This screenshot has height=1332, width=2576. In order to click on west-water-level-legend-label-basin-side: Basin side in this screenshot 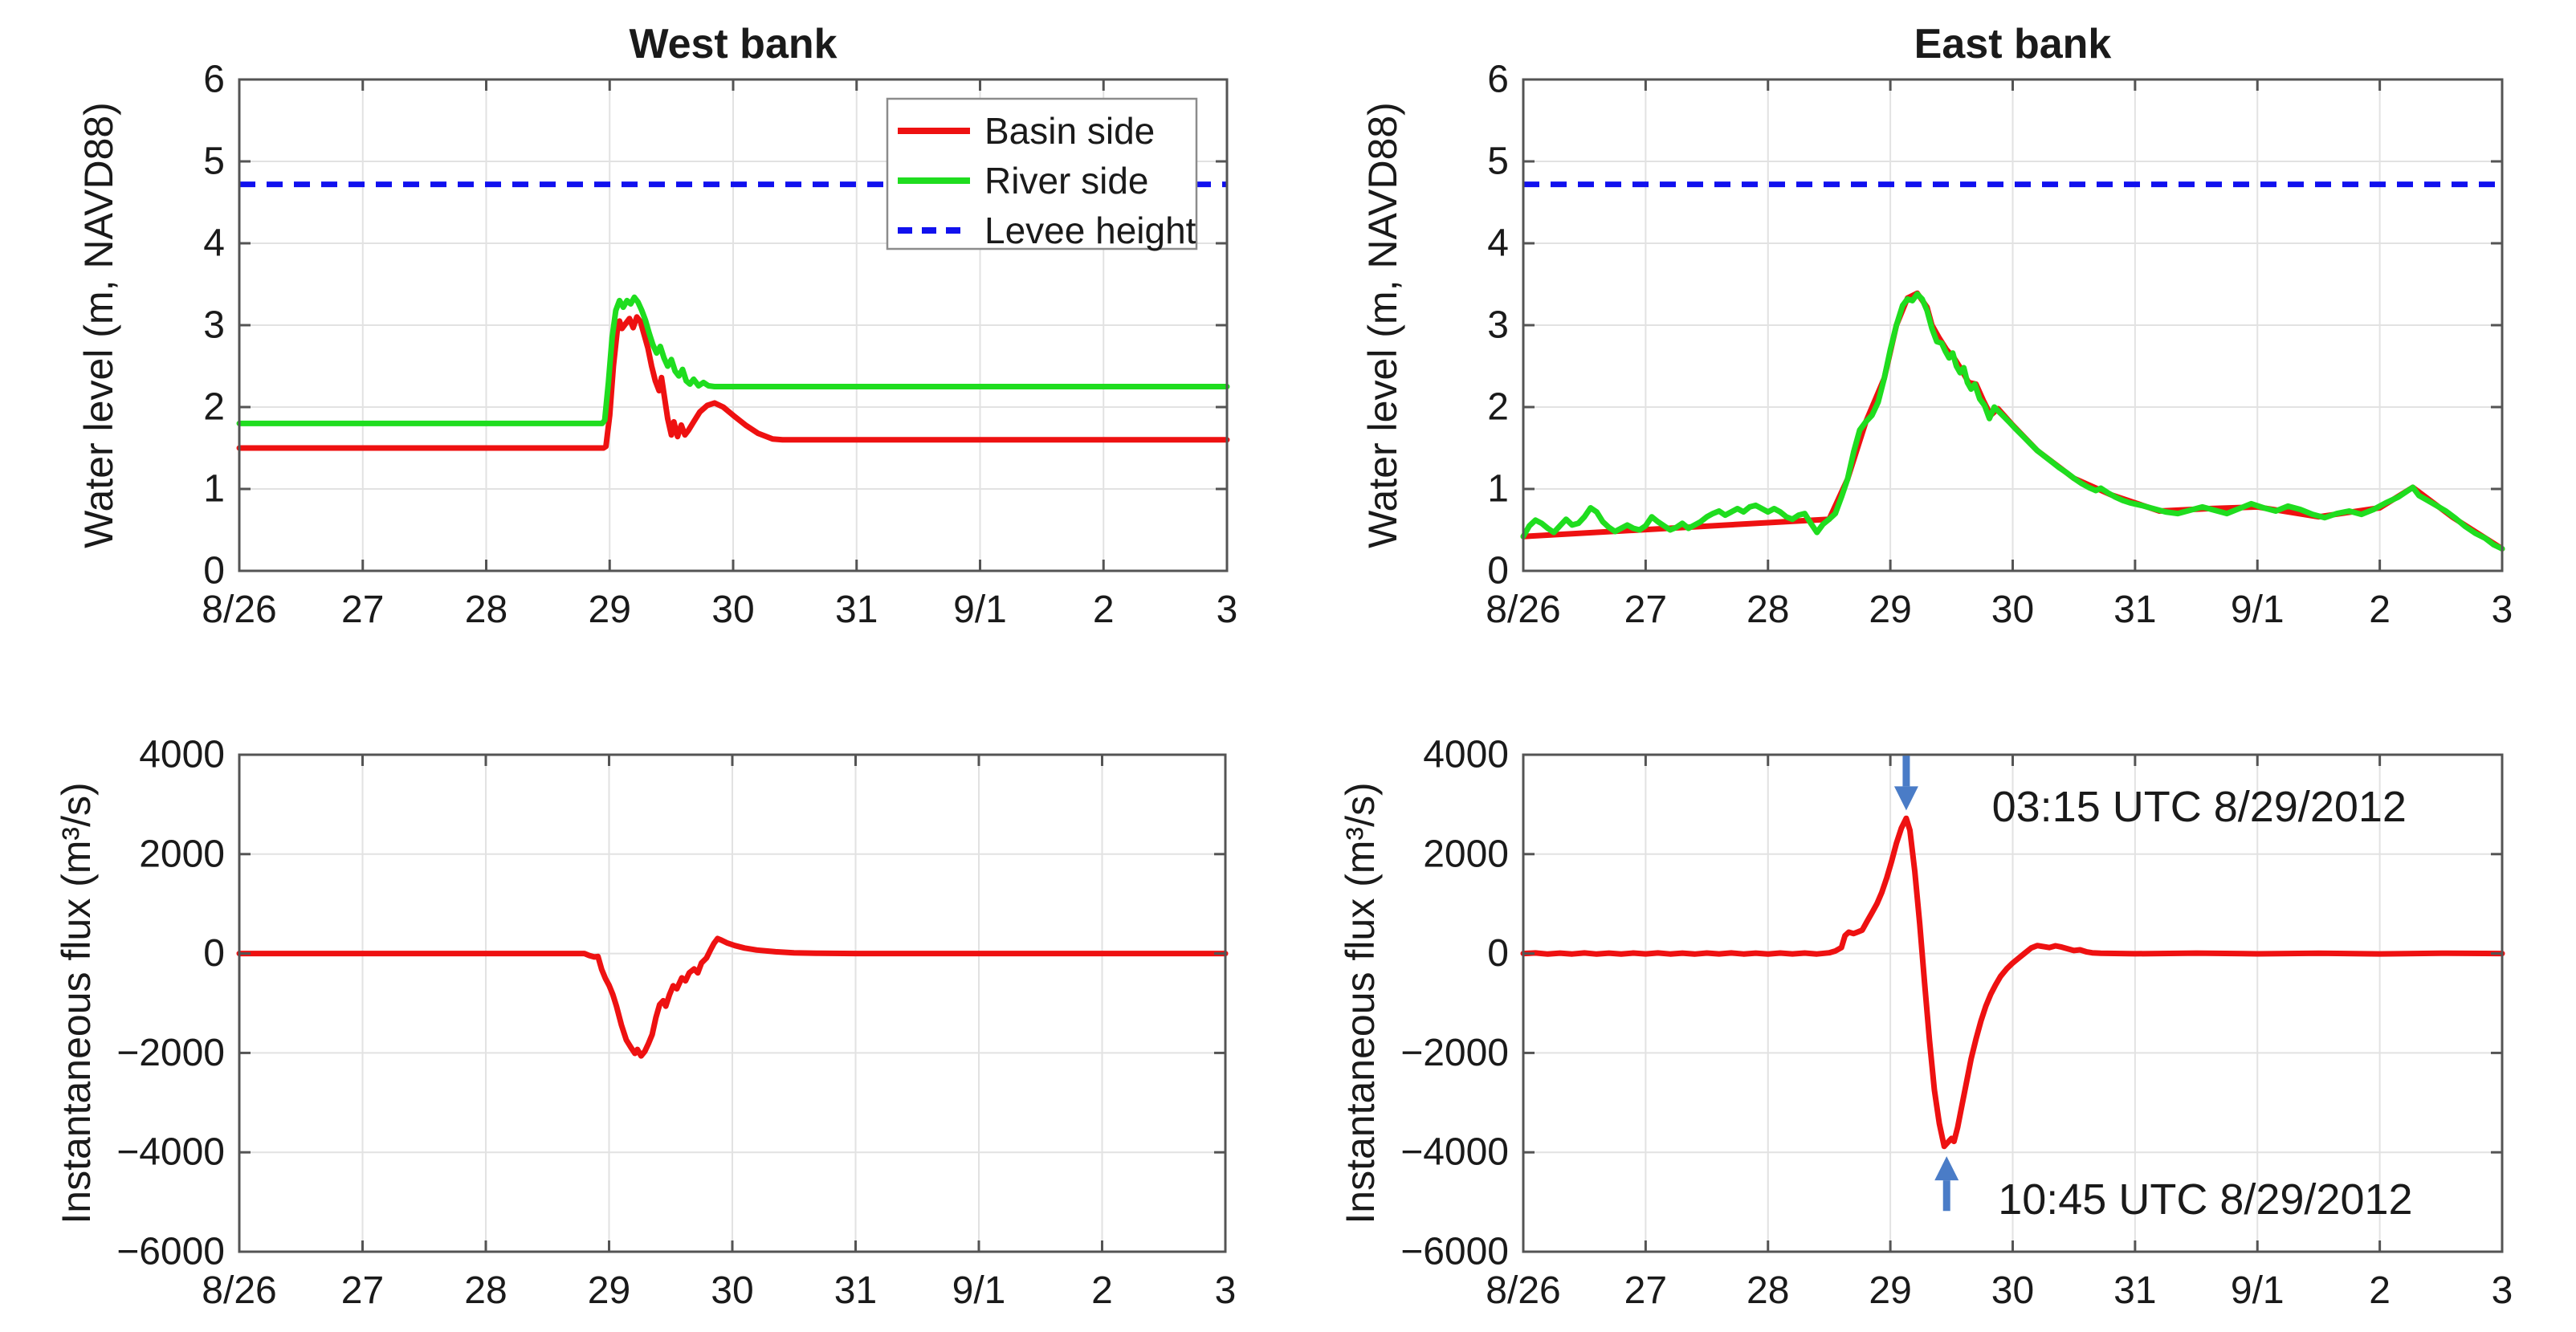, I will do `click(1069, 131)`.